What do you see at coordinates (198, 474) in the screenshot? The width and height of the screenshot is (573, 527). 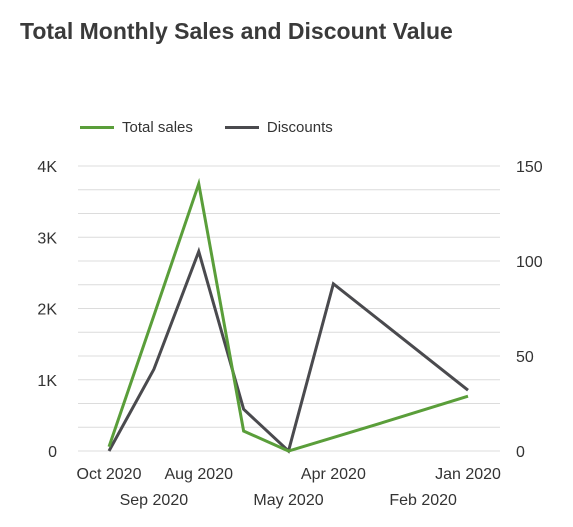 I see `x-axis-tick-label: Aug 2020` at bounding box center [198, 474].